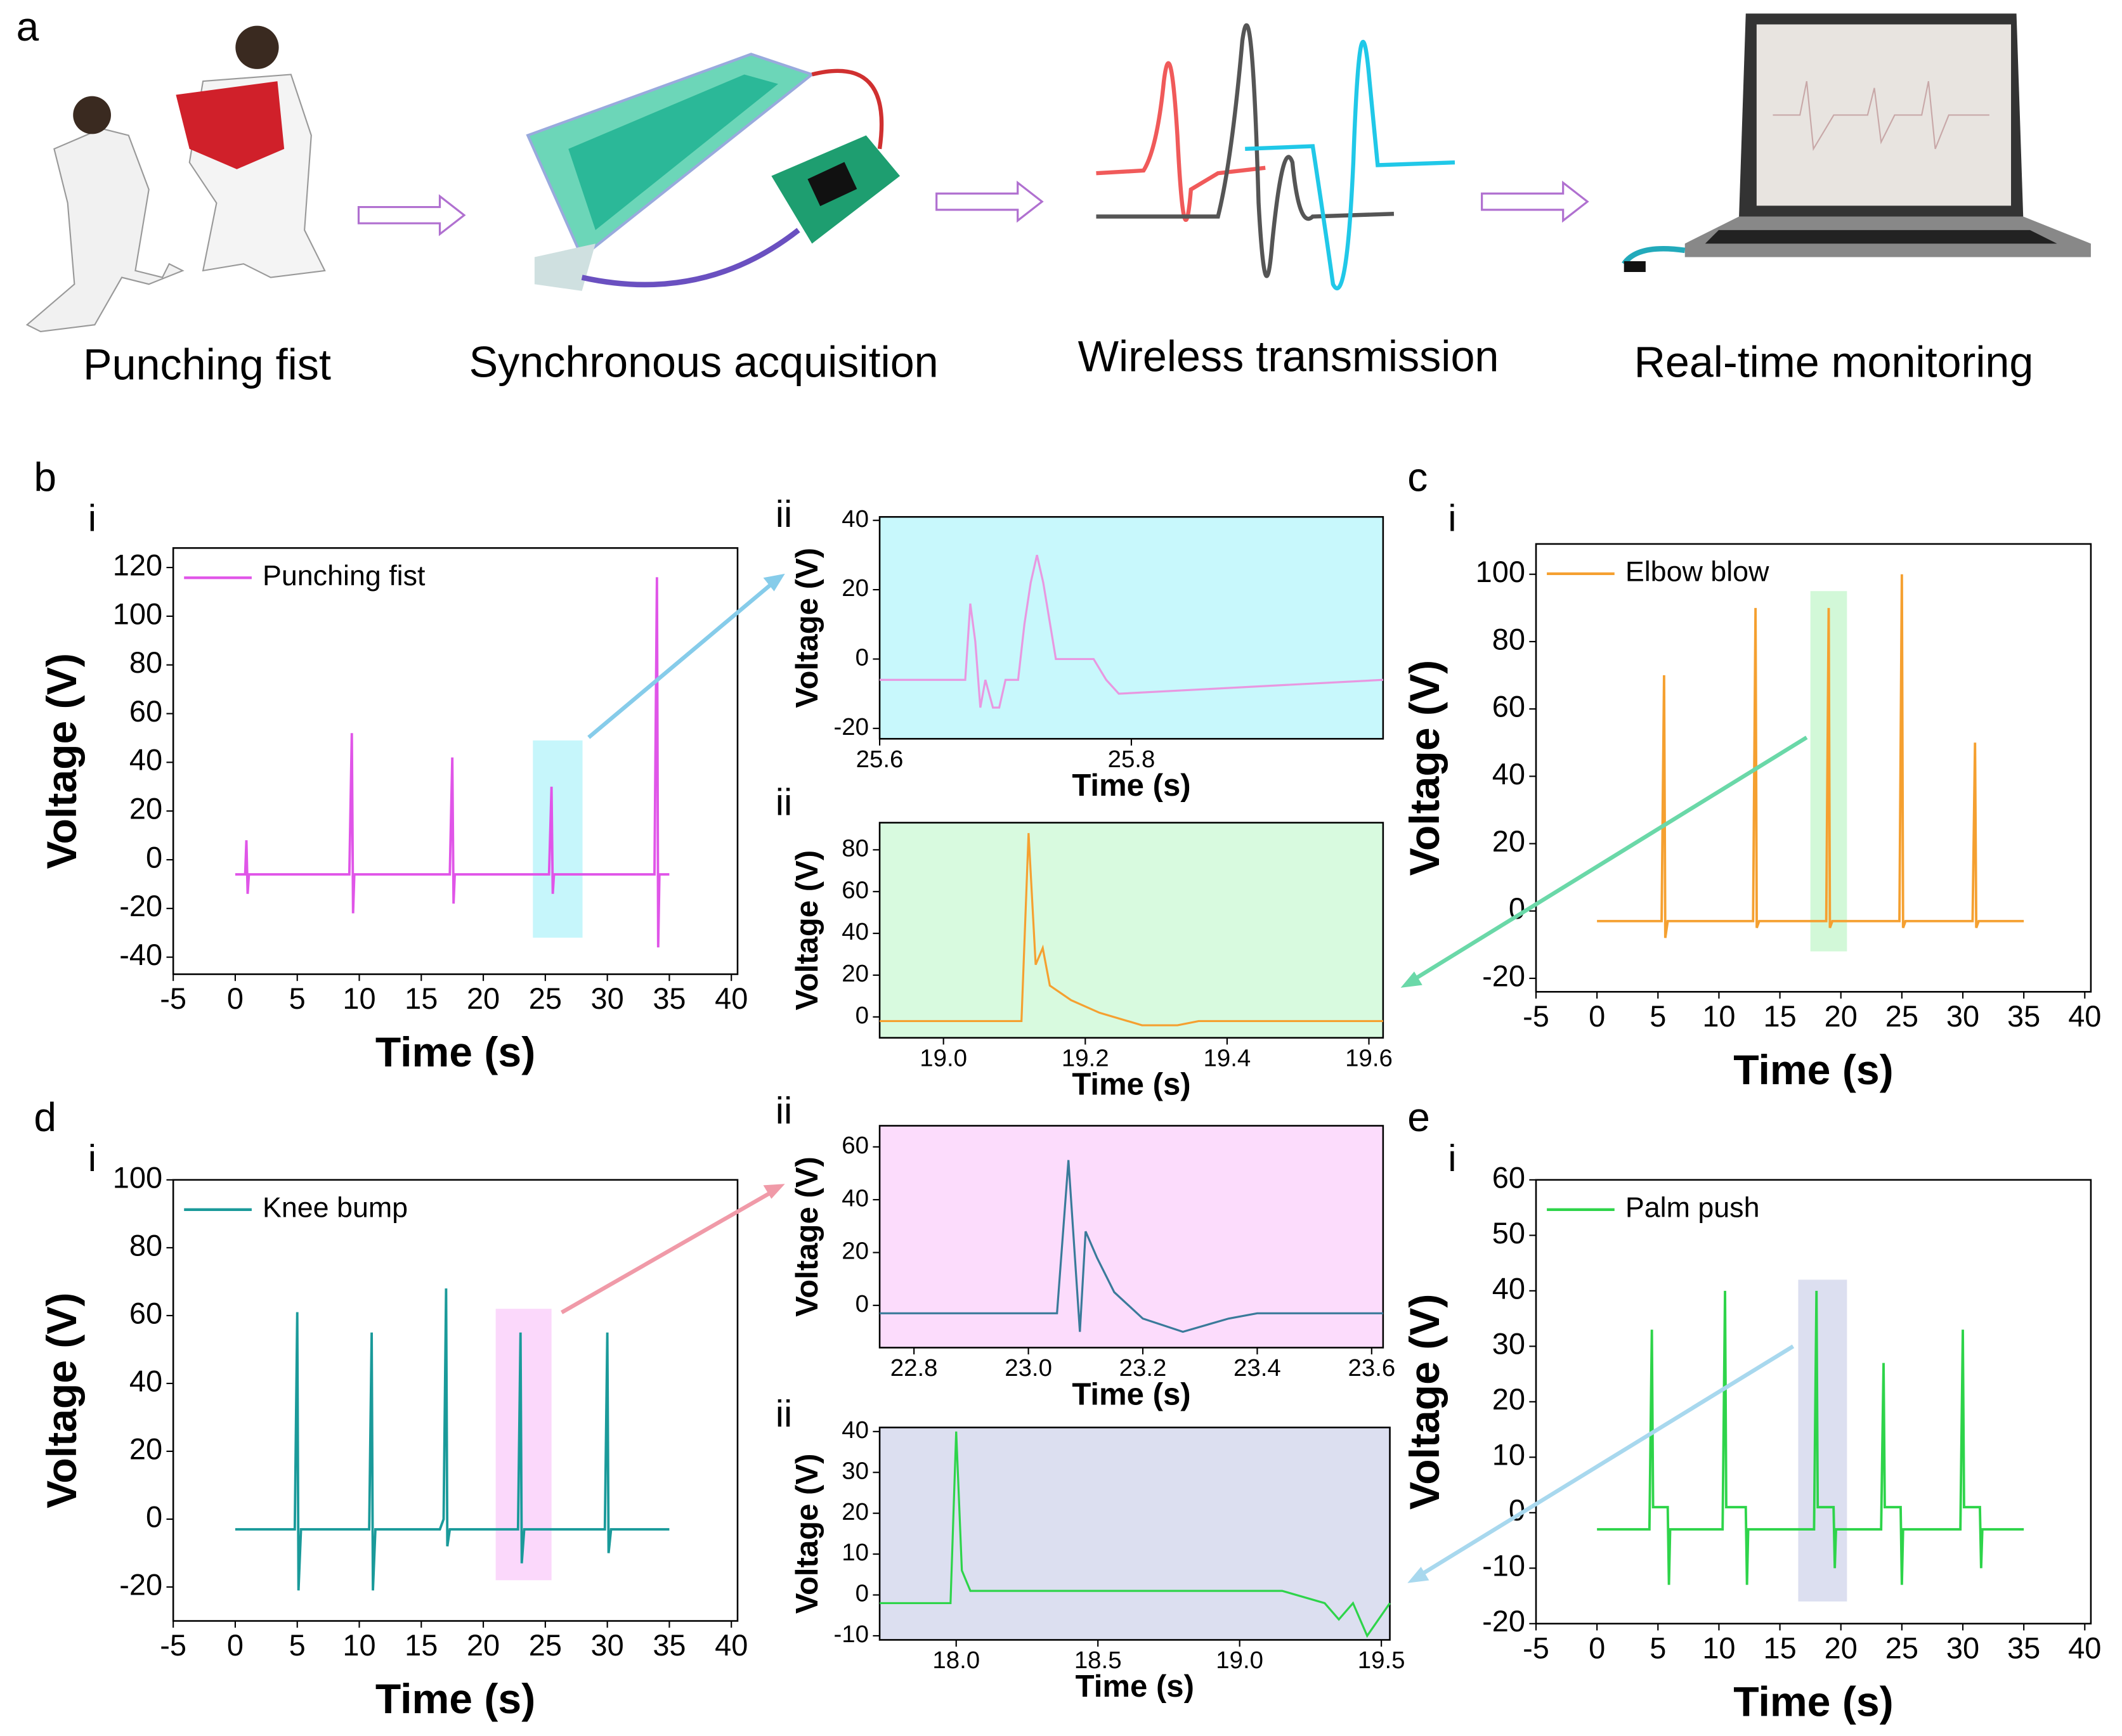 The width and height of the screenshot is (2122, 1736). What do you see at coordinates (855, 1552) in the screenshot?
I see `y-tick-label: 10` at bounding box center [855, 1552].